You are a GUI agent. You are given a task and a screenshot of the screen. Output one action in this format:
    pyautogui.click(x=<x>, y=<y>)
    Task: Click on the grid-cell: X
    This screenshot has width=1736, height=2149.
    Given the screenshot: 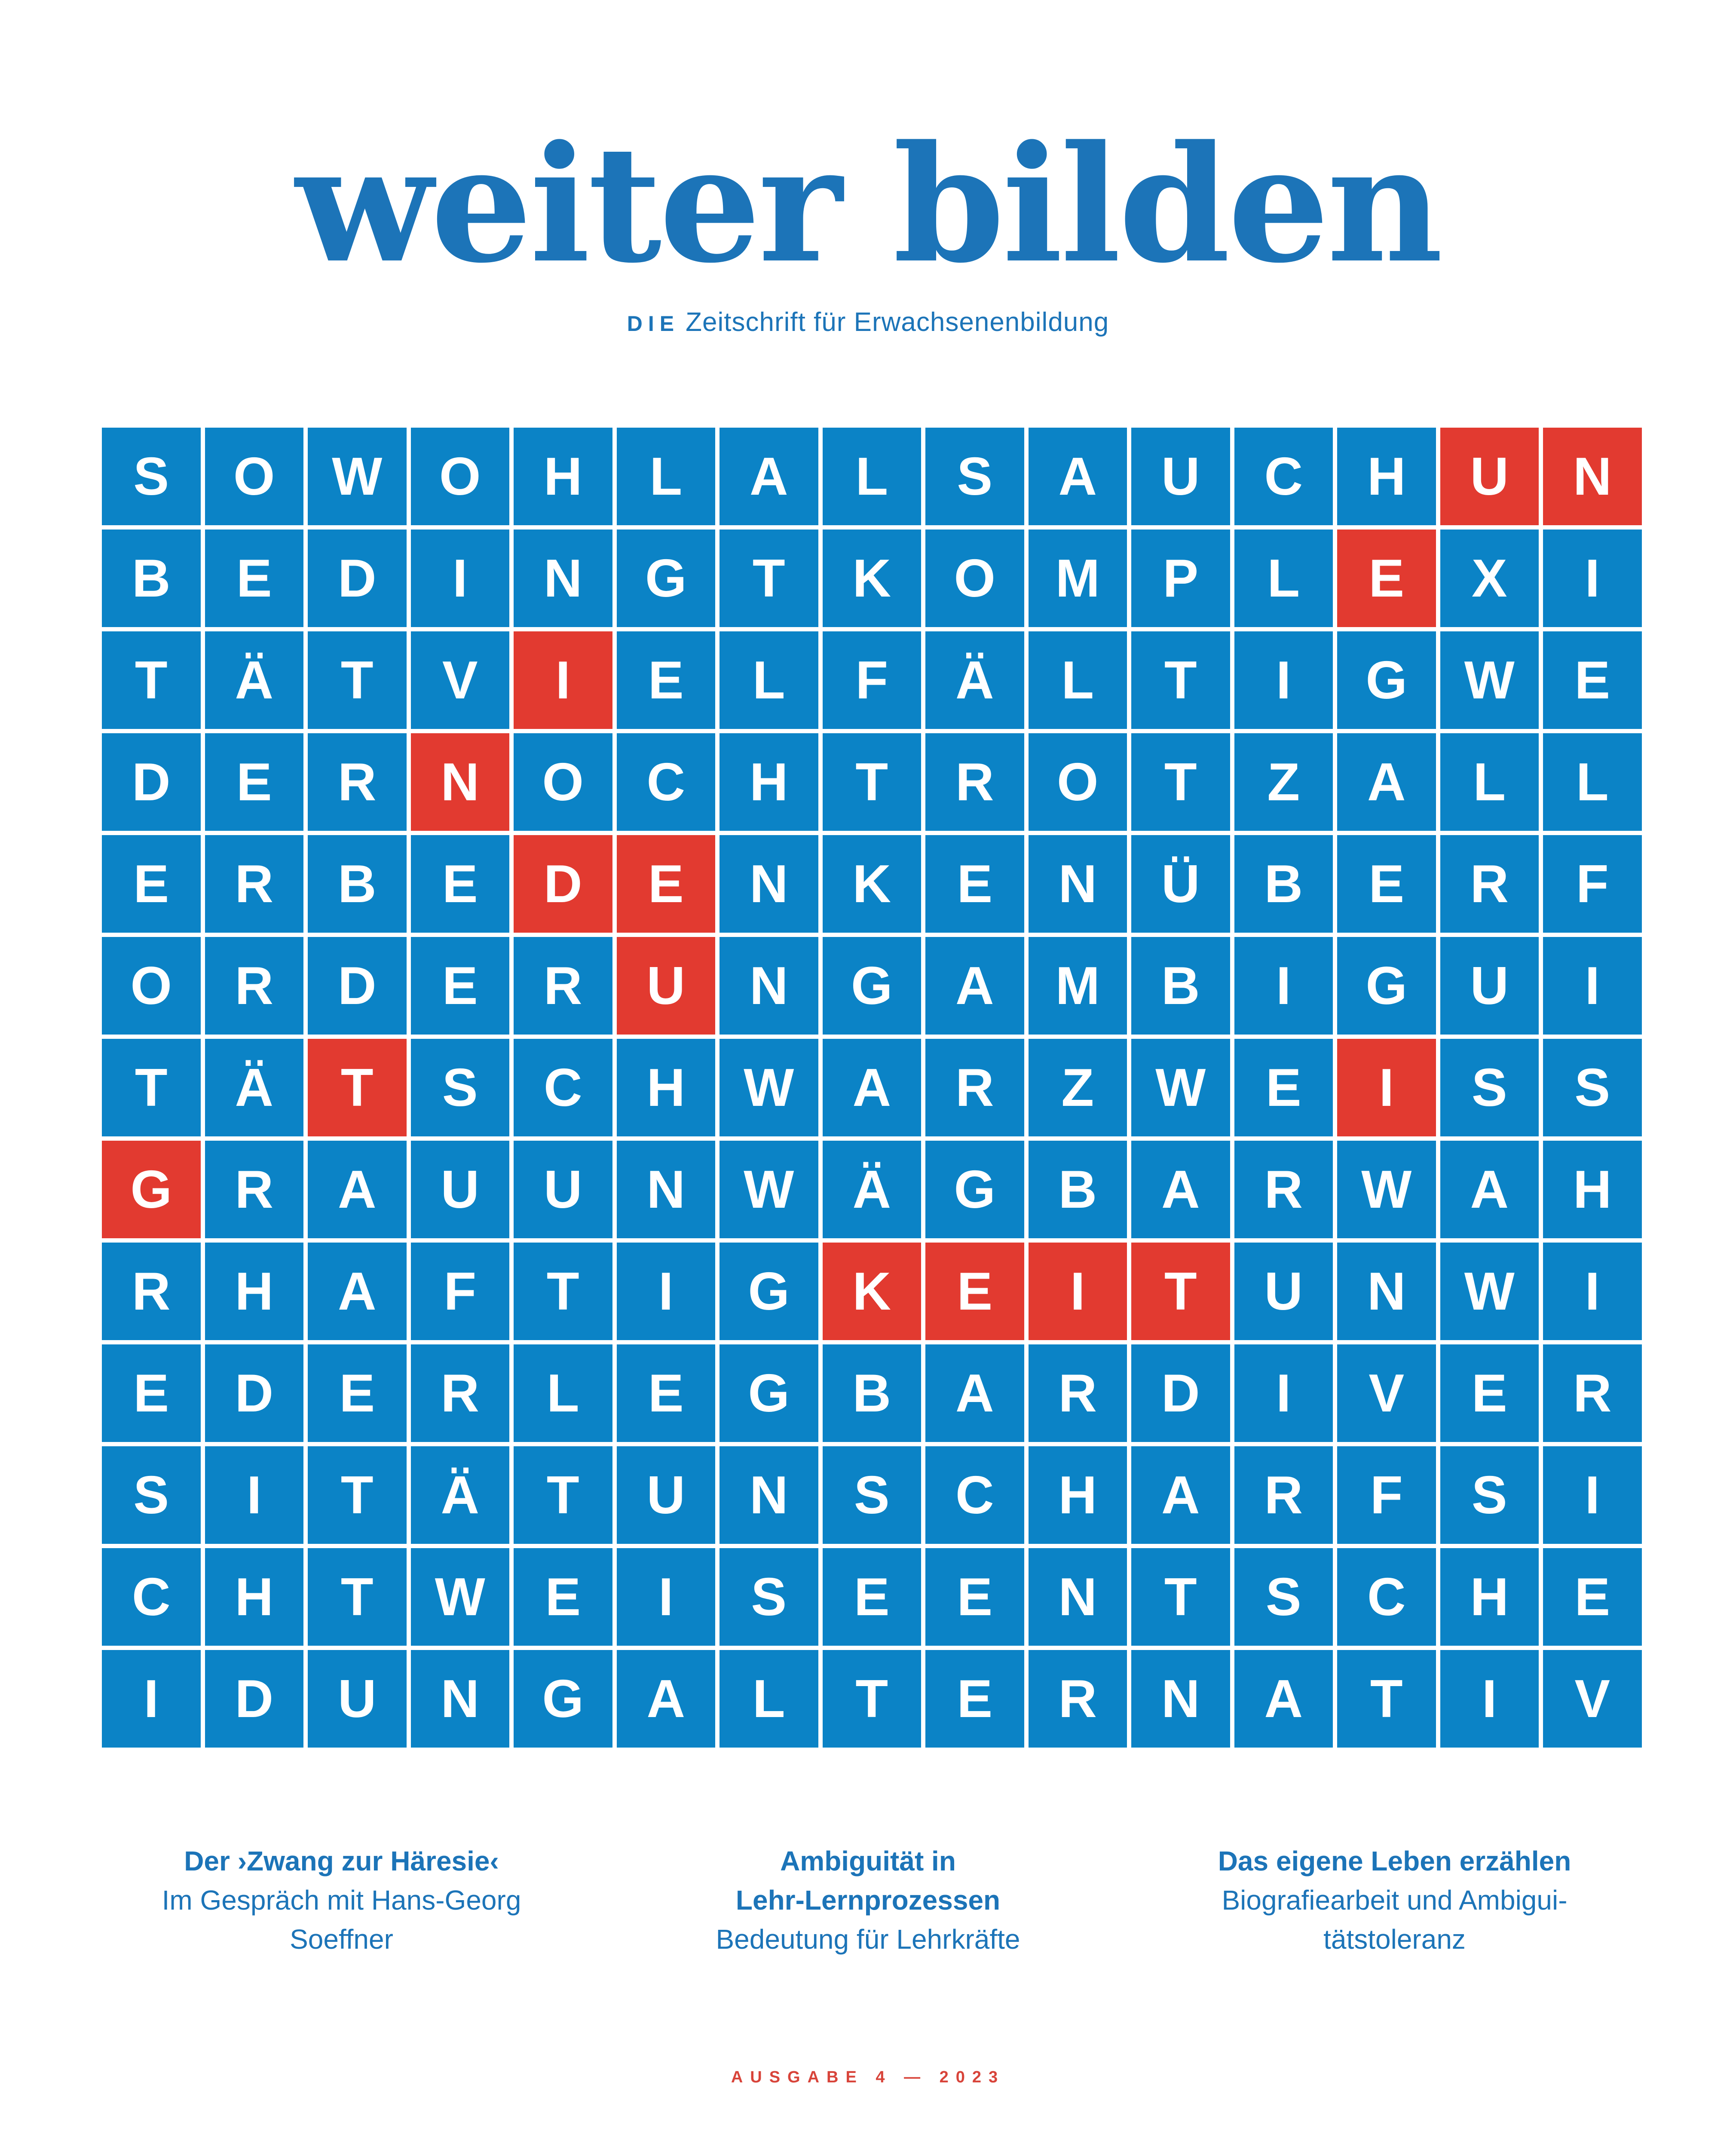 What is the action you would take?
    pyautogui.click(x=1489, y=578)
    